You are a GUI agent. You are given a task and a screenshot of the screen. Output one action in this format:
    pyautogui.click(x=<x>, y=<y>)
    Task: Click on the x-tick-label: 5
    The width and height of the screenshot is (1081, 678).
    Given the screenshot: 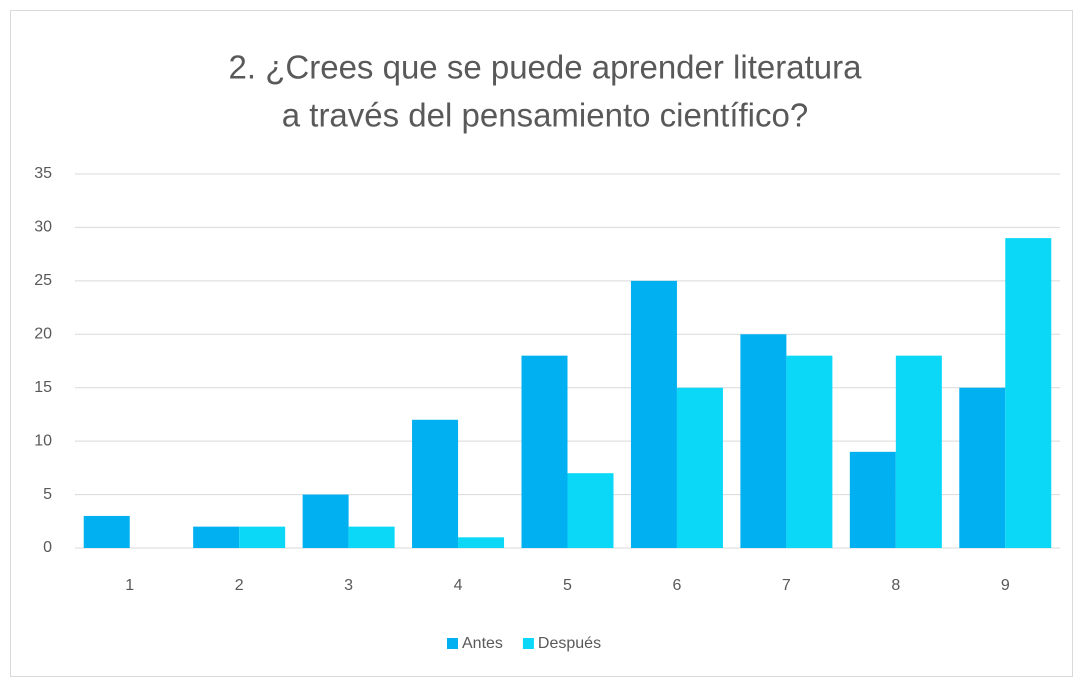 What is the action you would take?
    pyautogui.click(x=567, y=585)
    